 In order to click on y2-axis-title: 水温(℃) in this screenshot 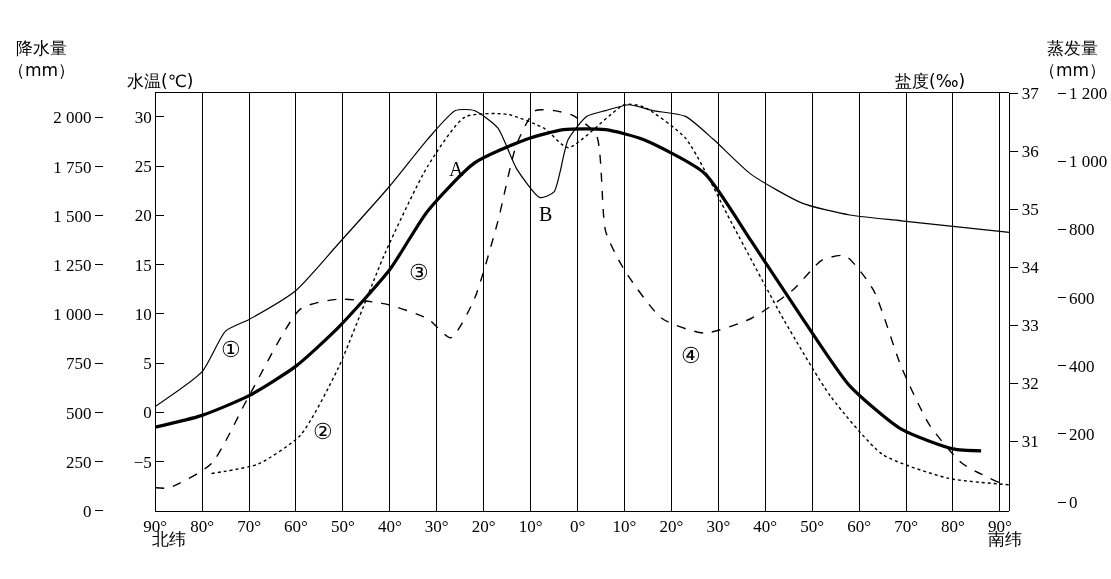, I will do `click(160, 81)`.